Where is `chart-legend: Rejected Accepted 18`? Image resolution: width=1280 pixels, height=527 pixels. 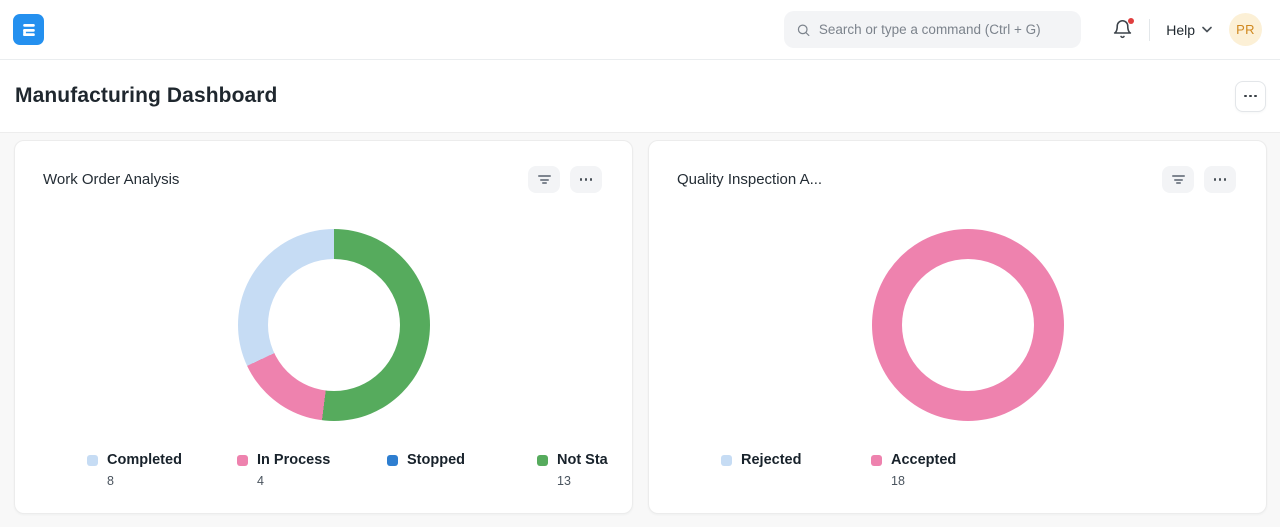 chart-legend: Rejected Accepted 18 is located at coordinates (993, 470).